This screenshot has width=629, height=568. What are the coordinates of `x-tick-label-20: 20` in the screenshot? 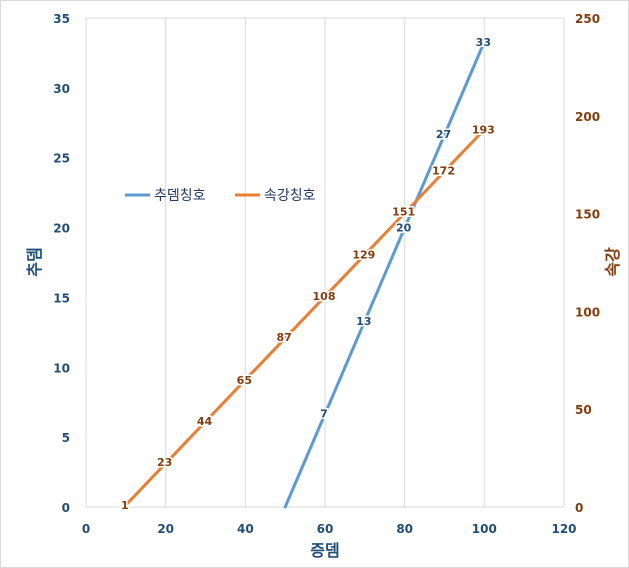 It's located at (165, 529).